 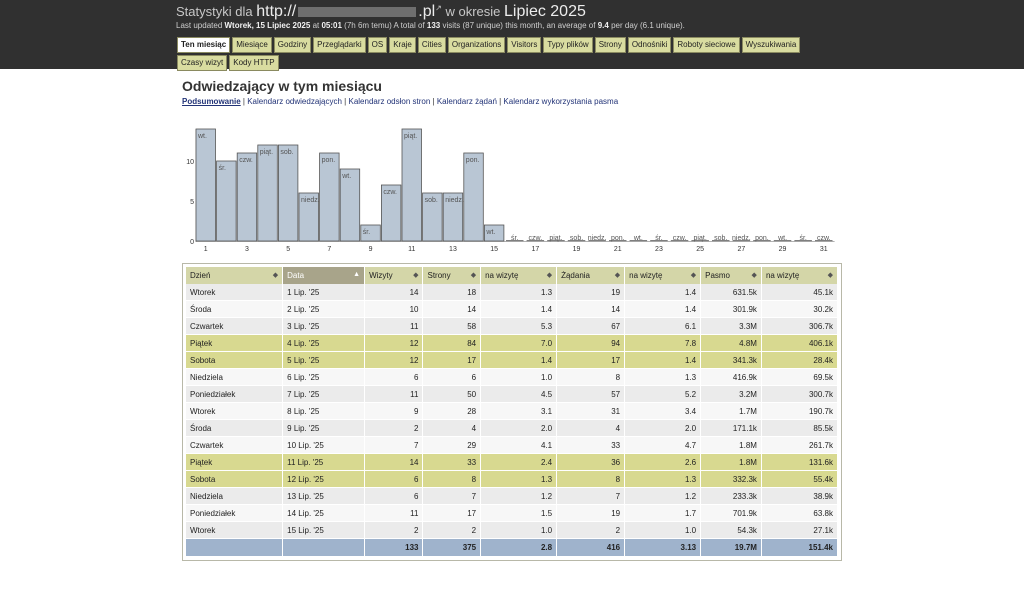 I want to click on table-cell: 4.5, so click(x=519, y=394).